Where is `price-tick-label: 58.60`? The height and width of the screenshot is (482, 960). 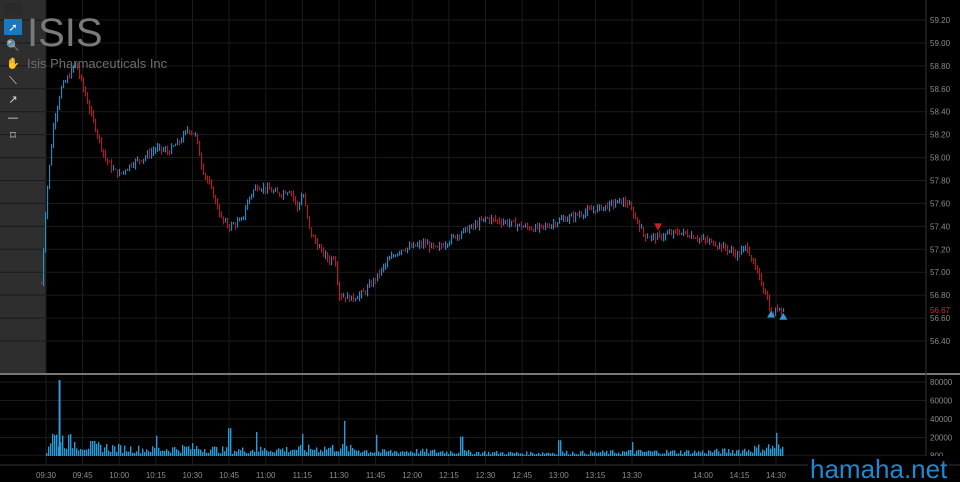 price-tick-label: 58.60 is located at coordinates (940, 89).